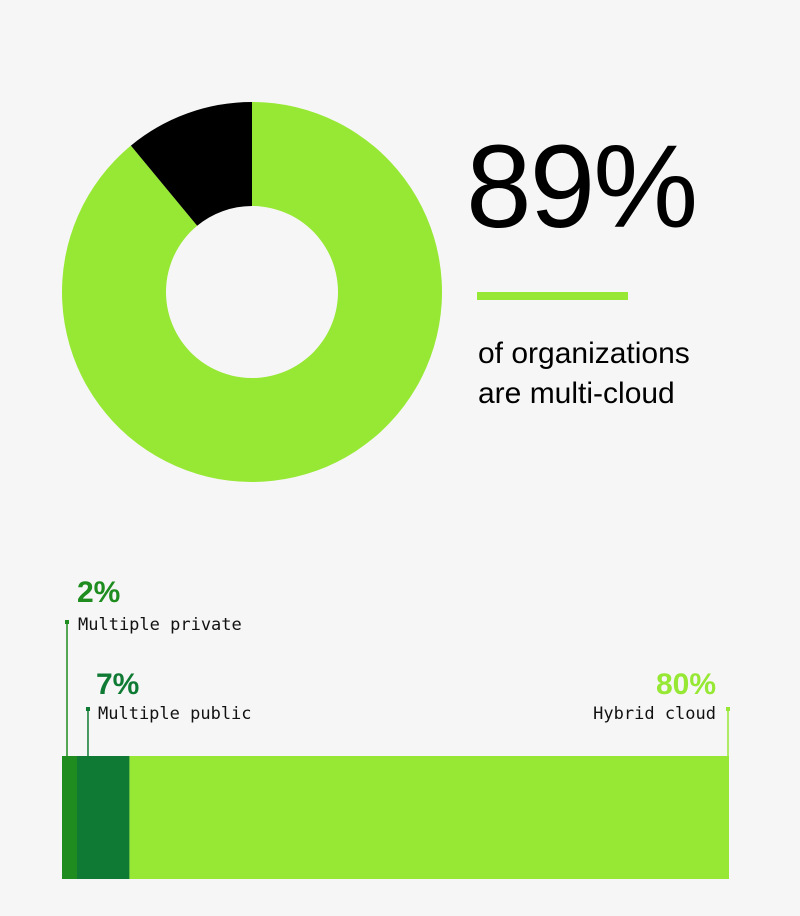 This screenshot has height=916, width=800. I want to click on donut-slice-other, so click(191, 164).